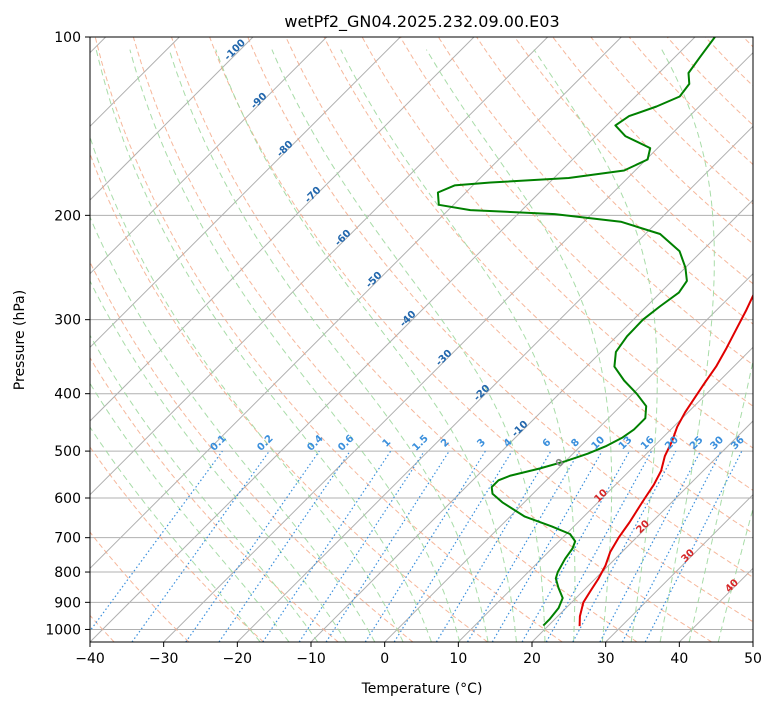 The height and width of the screenshot is (708, 775). Describe the element at coordinates (606, 659) in the screenshot. I see `x-tick-label: 30` at that location.